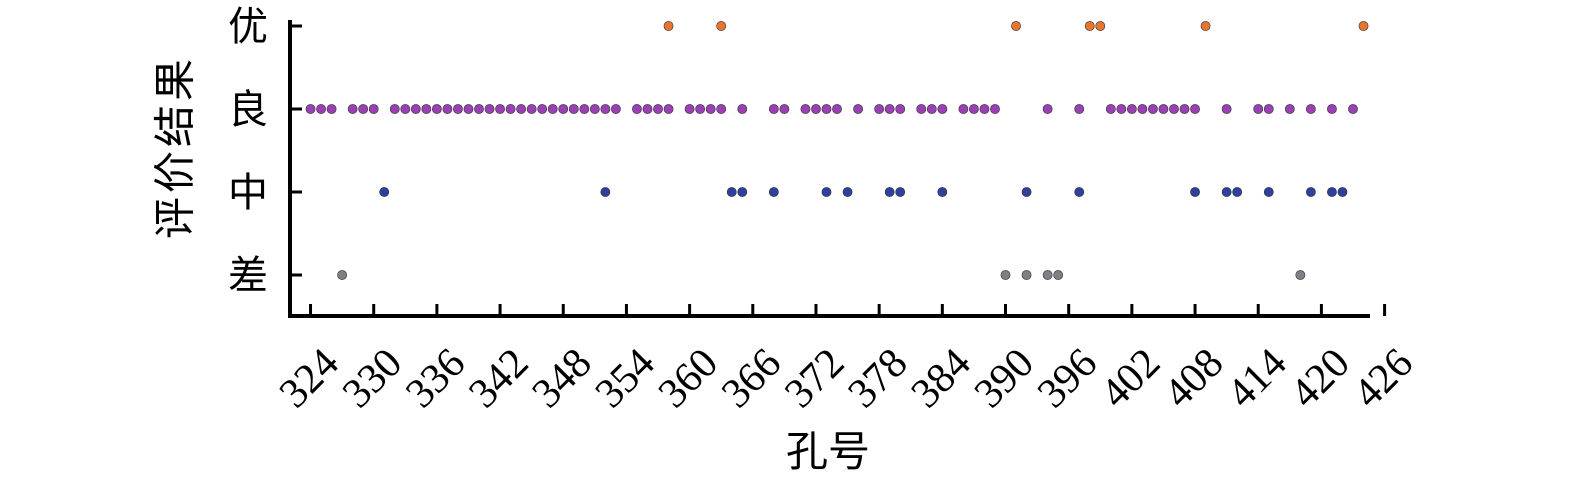 This screenshot has width=1575, height=483. What do you see at coordinates (1257, 378) in the screenshot?
I see `x-tick-label: 414` at bounding box center [1257, 378].